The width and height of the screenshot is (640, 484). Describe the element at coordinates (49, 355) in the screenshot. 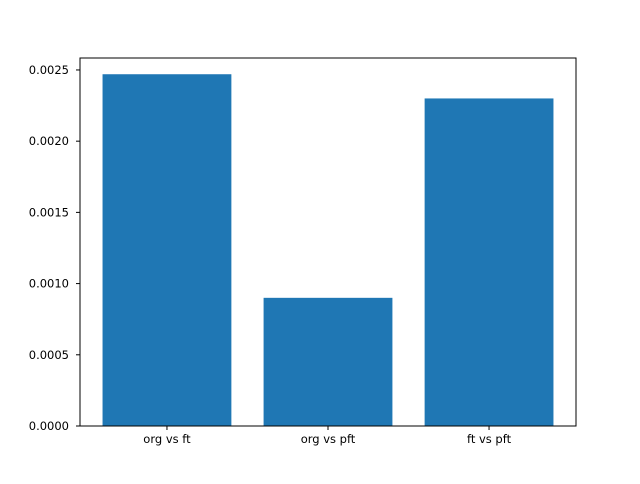

I see `y-tick-label: 0.0005` at that location.